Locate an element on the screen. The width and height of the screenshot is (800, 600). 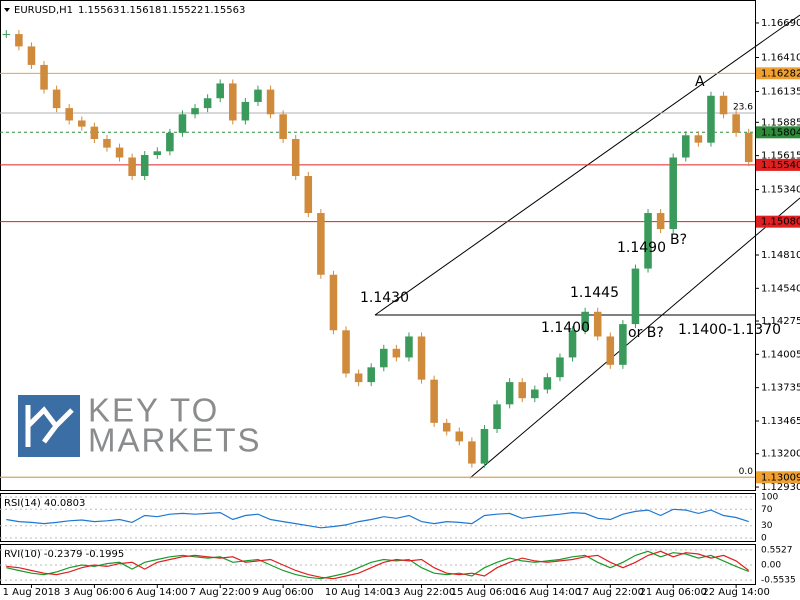
y-tick-label: 1.13465 is located at coordinates (780, 421).